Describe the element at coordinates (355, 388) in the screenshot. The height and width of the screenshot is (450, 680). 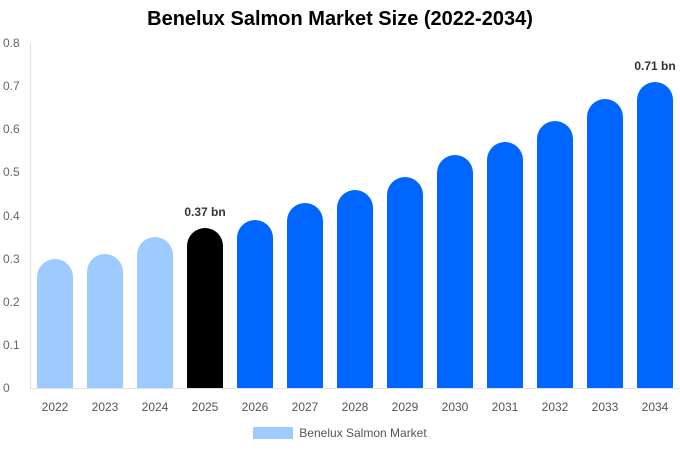
I see `x-axis-line` at that location.